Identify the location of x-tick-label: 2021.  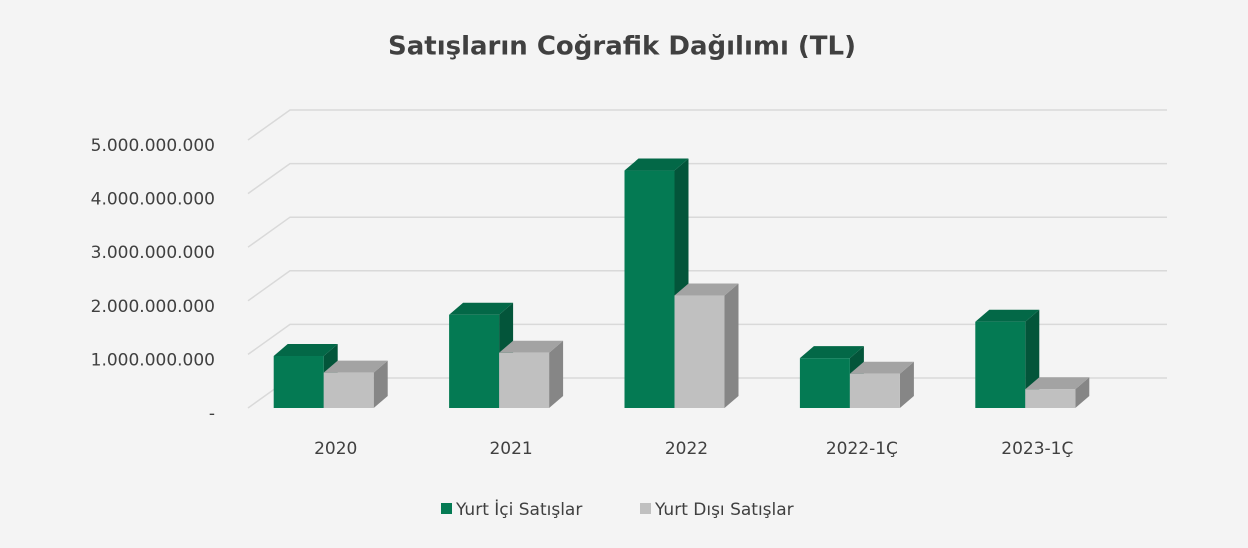
(510, 449).